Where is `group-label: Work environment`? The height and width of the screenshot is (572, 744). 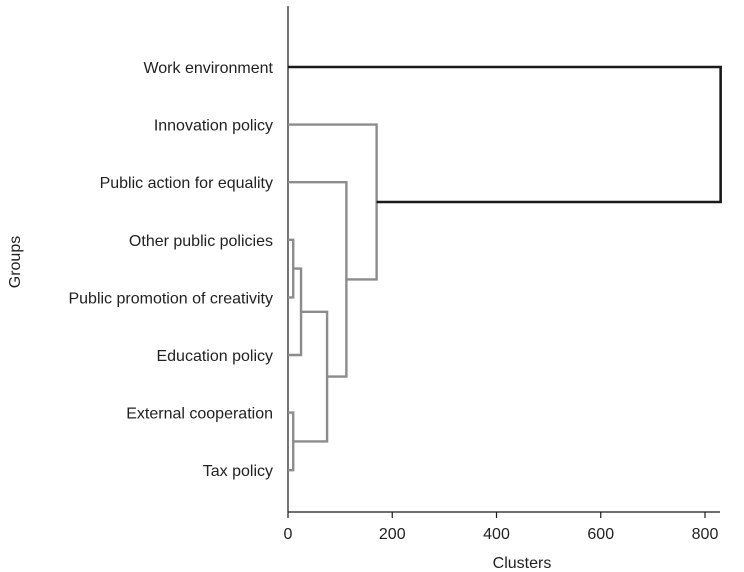
group-label: Work environment is located at coordinates (208, 68).